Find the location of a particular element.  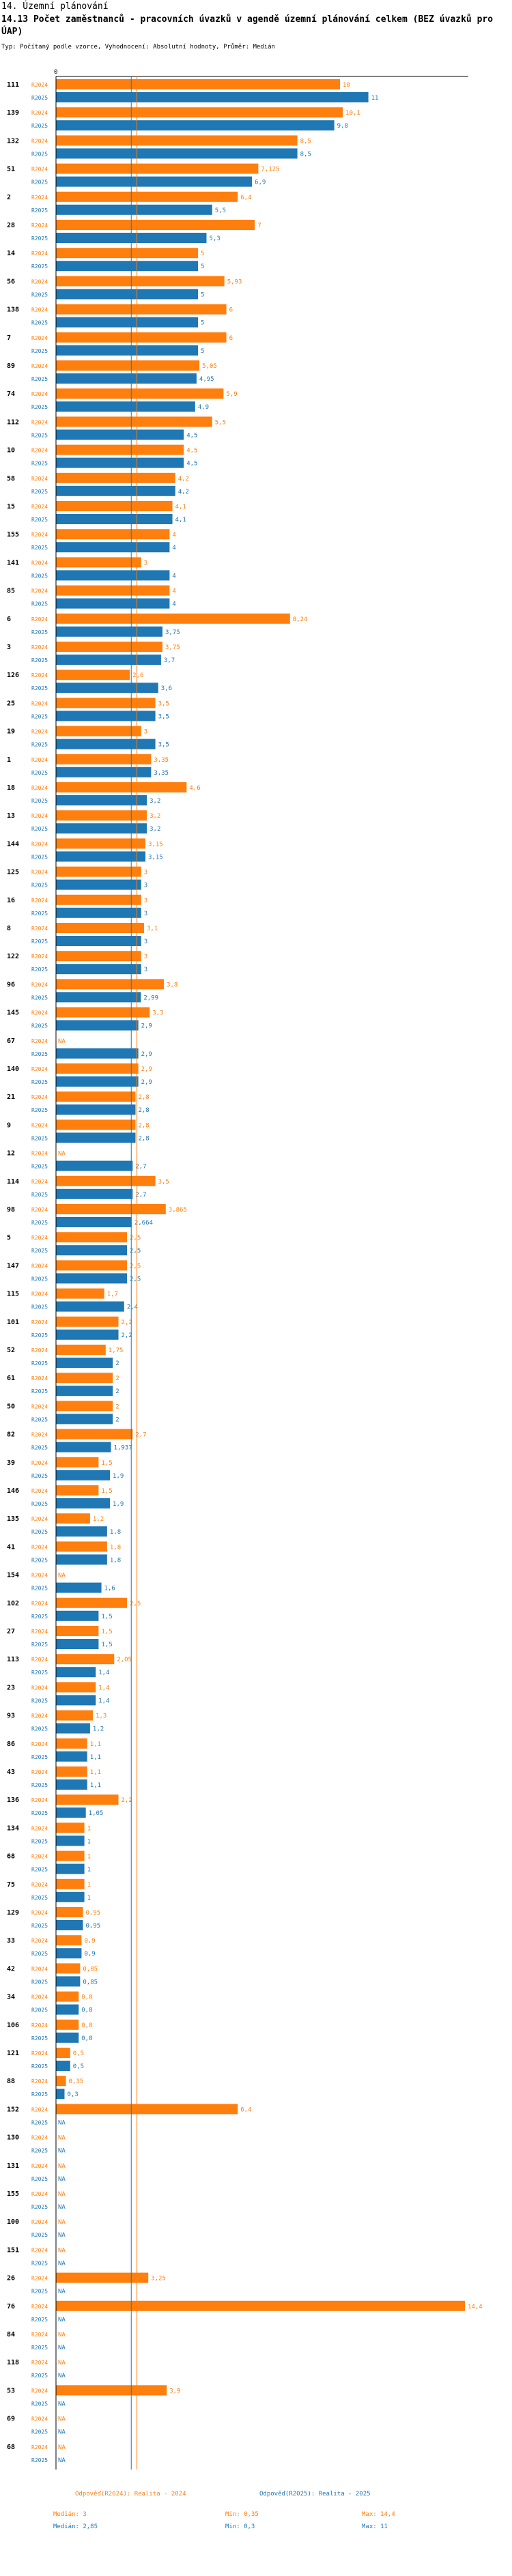

row-id-label: 84 is located at coordinates (11, 2334).